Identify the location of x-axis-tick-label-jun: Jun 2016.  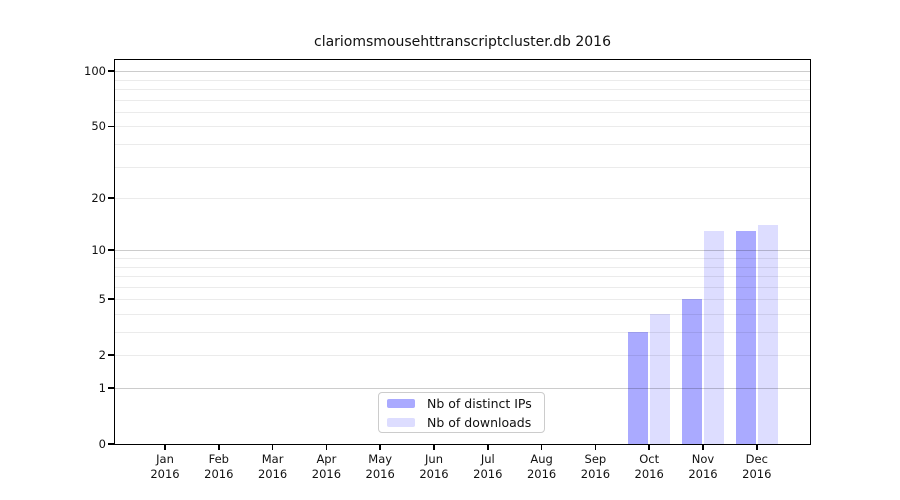
(434, 466).